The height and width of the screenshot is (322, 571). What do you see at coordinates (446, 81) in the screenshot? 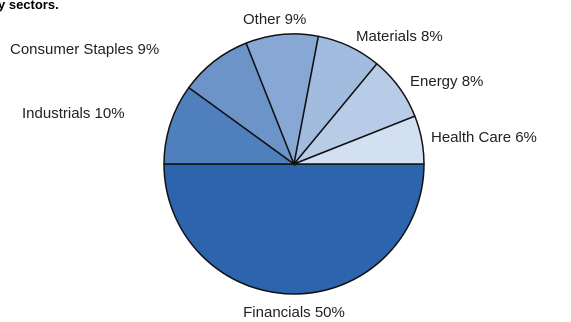
I see `pie-label-energy: Energy 8%` at bounding box center [446, 81].